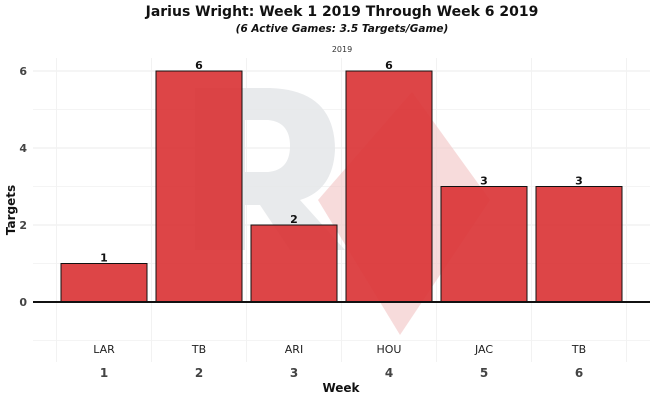  I want to click on opponent-label: LAR, so click(104, 349).